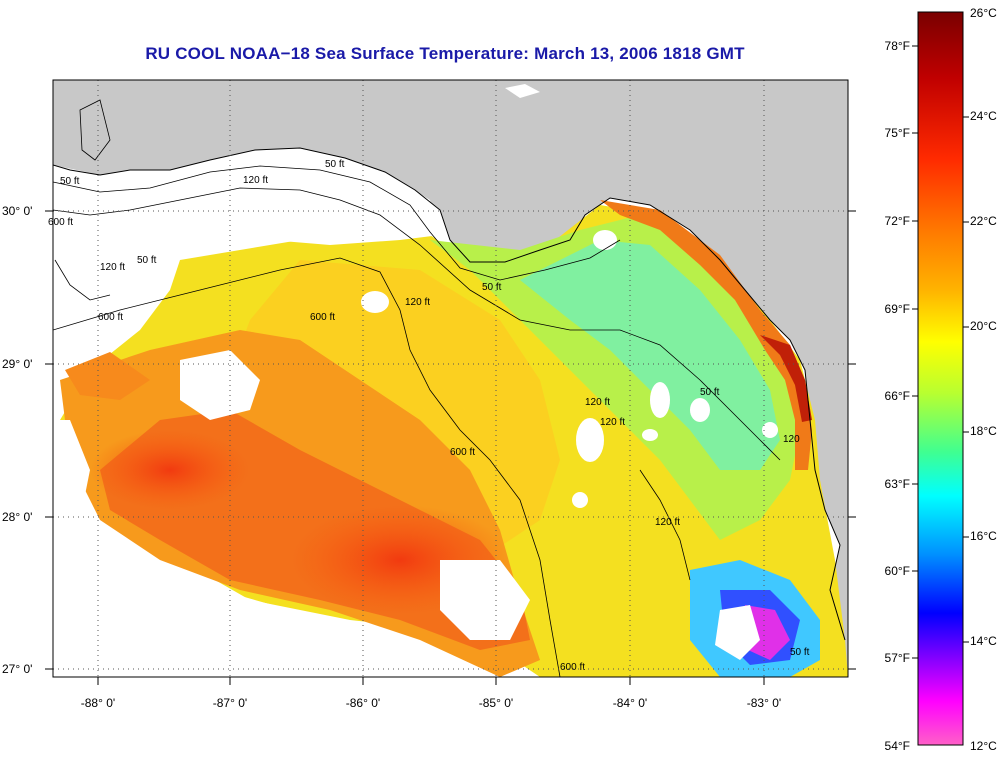  Describe the element at coordinates (983, 746) in the screenshot. I see `celsius-label: 12°C` at that location.